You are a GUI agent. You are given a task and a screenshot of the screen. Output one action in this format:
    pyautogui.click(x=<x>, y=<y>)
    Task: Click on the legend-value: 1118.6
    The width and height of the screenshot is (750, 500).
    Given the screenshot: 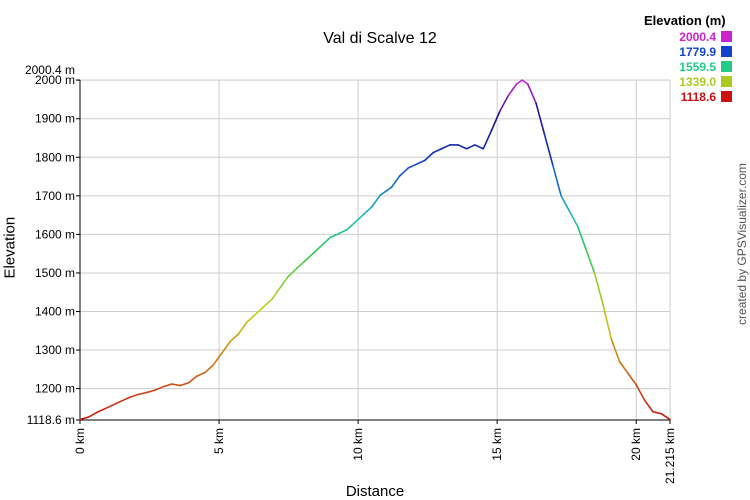 What is the action you would take?
    pyautogui.click(x=698, y=97)
    